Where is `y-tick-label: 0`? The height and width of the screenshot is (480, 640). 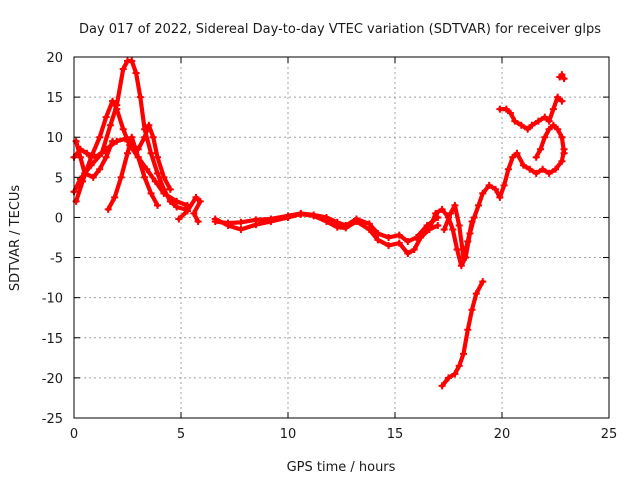 y-tick-label: 0 is located at coordinates (59, 218).